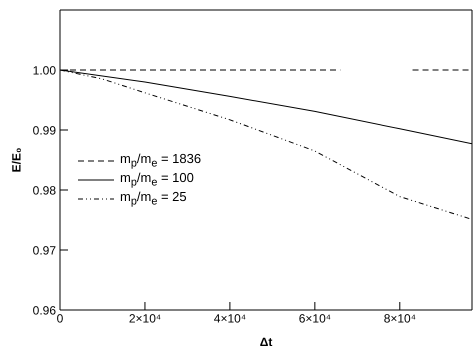 The height and width of the screenshot is (349, 474). What do you see at coordinates (400, 319) in the screenshot?
I see `x-tick-label: 8×10⁴` at bounding box center [400, 319].